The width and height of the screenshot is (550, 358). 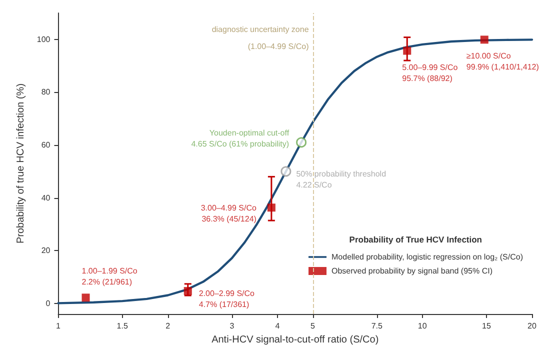 I want to click on x-tick-label: 20, so click(x=532, y=326).